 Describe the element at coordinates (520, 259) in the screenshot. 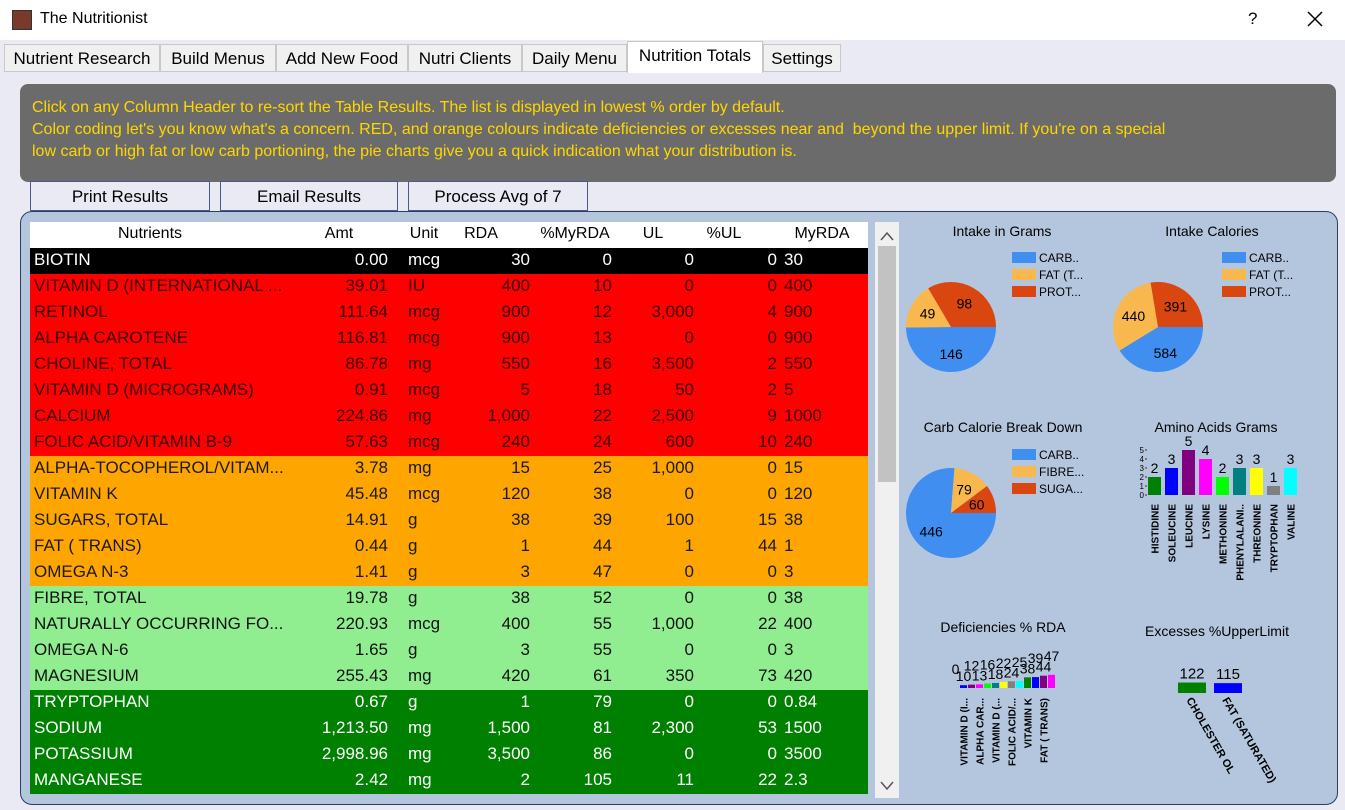

I see `table-cell: 30` at that location.